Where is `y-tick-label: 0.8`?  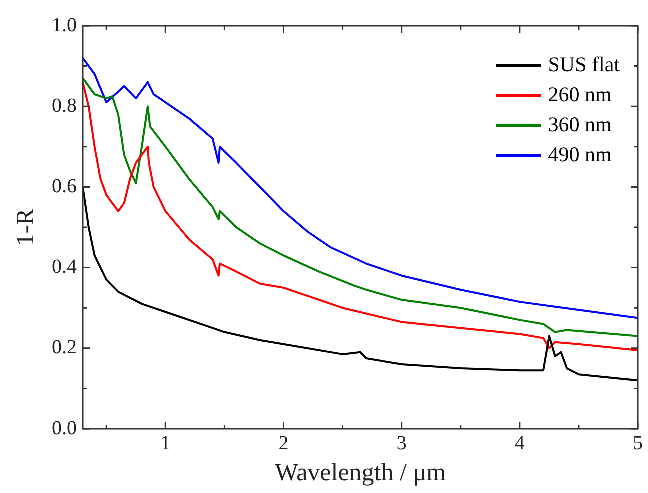 y-tick-label: 0.8 is located at coordinates (64, 105).